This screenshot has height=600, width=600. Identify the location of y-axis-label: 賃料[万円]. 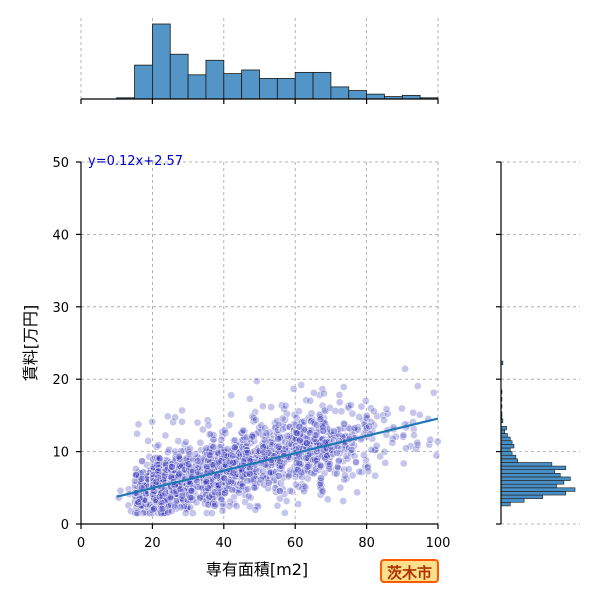
(30, 343).